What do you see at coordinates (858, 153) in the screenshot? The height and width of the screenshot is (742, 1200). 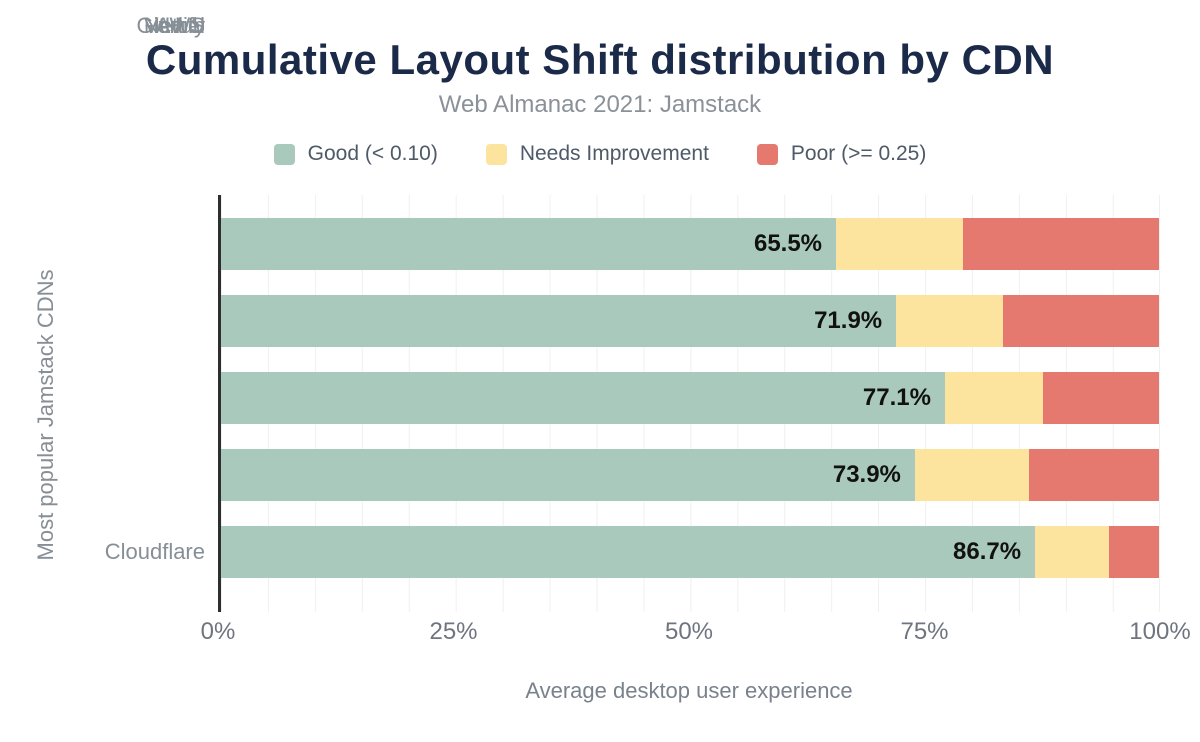 I see `legend-label-poor: Poor (>= 0.25)` at bounding box center [858, 153].